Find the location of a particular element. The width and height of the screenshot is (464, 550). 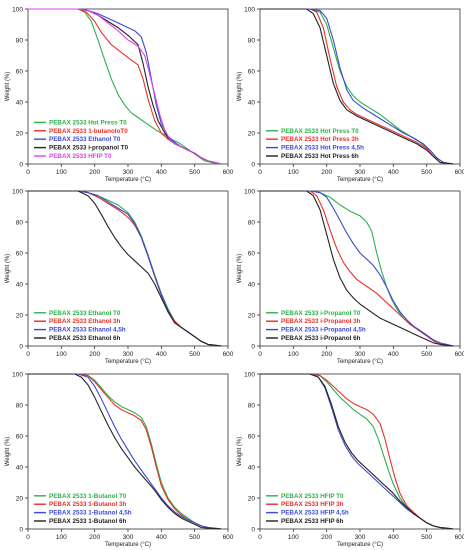

legend-entry: PEBAX 2533 Hot Press 6h is located at coordinates (320, 156).